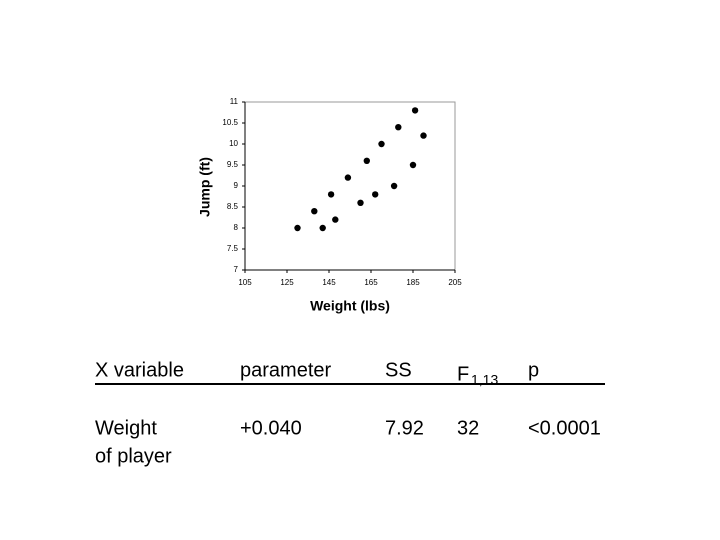 The width and height of the screenshot is (720, 540). Describe the element at coordinates (139, 370) in the screenshot. I see `table-header: X variable` at that location.